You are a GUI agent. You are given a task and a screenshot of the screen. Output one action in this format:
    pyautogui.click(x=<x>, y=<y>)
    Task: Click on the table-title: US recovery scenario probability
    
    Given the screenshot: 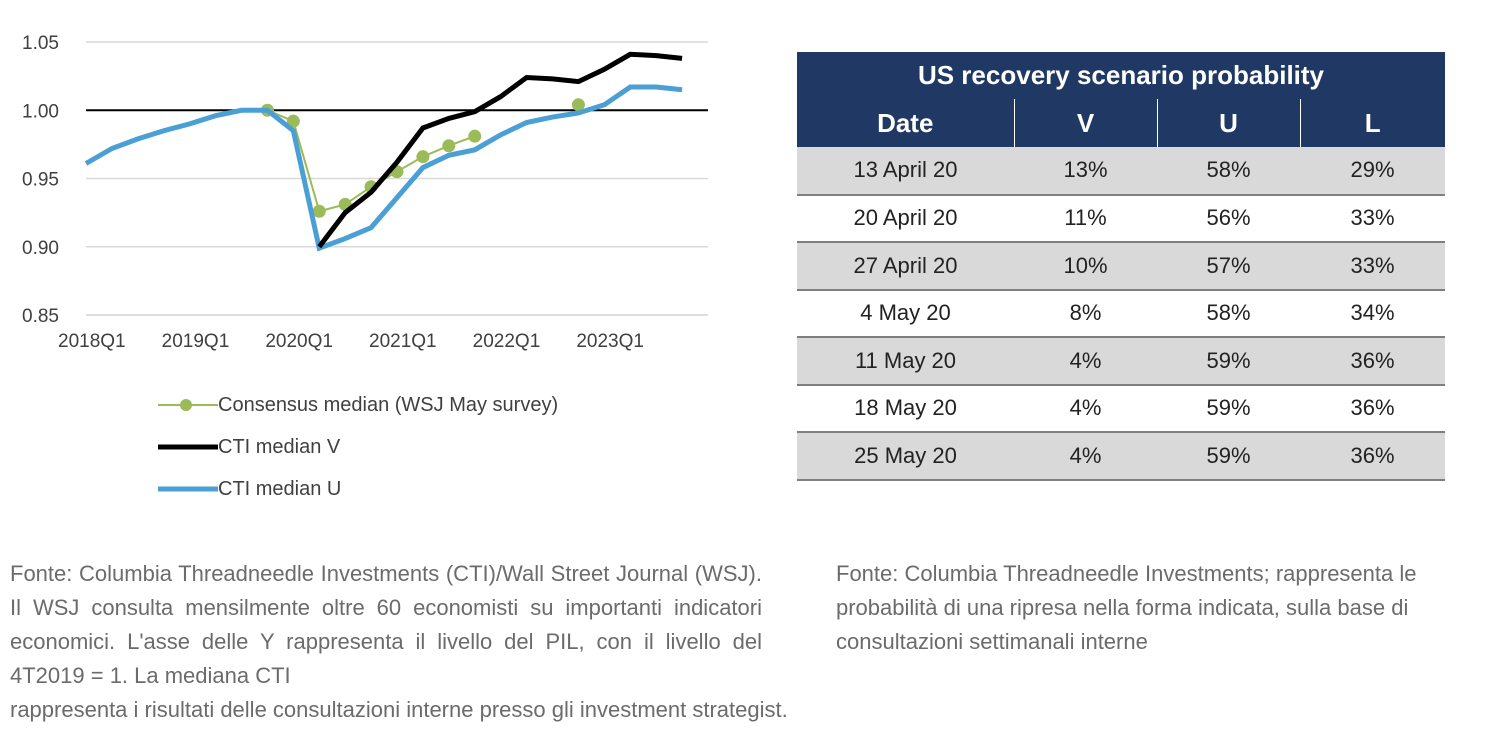 What is the action you would take?
    pyautogui.click(x=1121, y=75)
    